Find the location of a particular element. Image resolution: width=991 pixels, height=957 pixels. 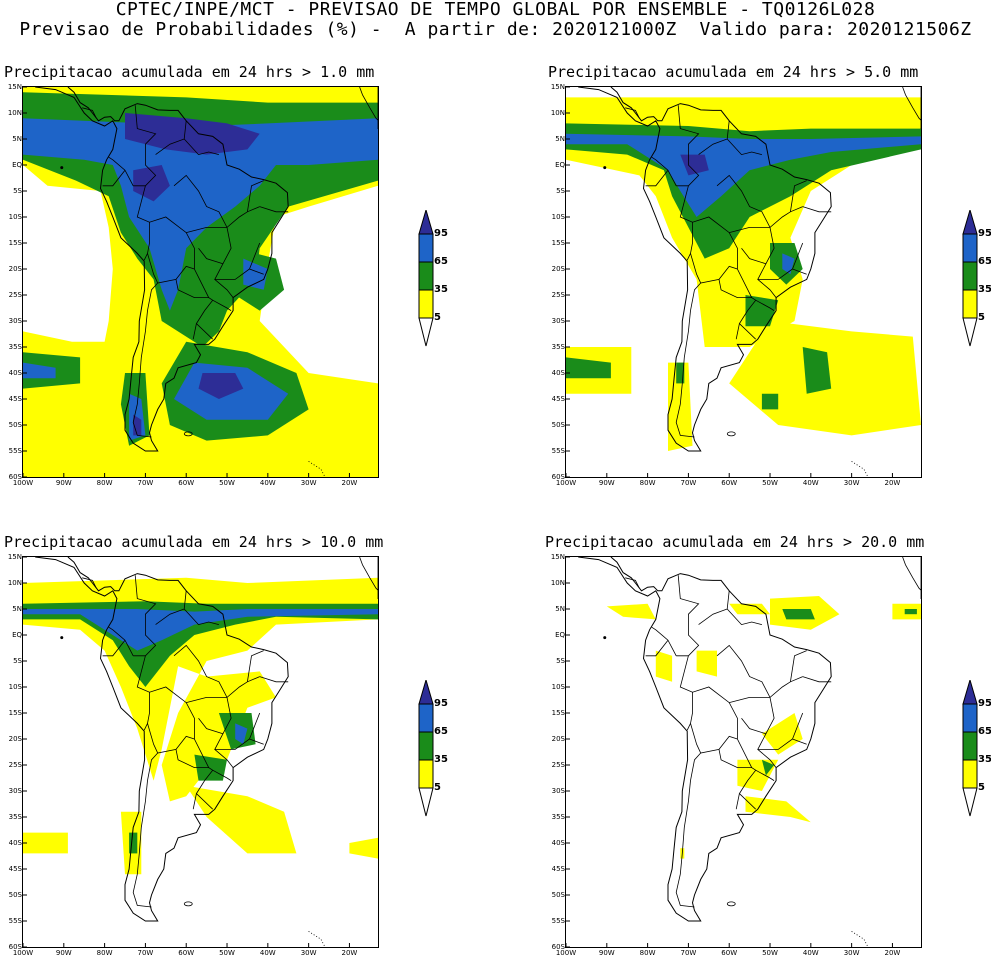

colorbar-3: 95 65 35 5 is located at coordinates (433, 755).